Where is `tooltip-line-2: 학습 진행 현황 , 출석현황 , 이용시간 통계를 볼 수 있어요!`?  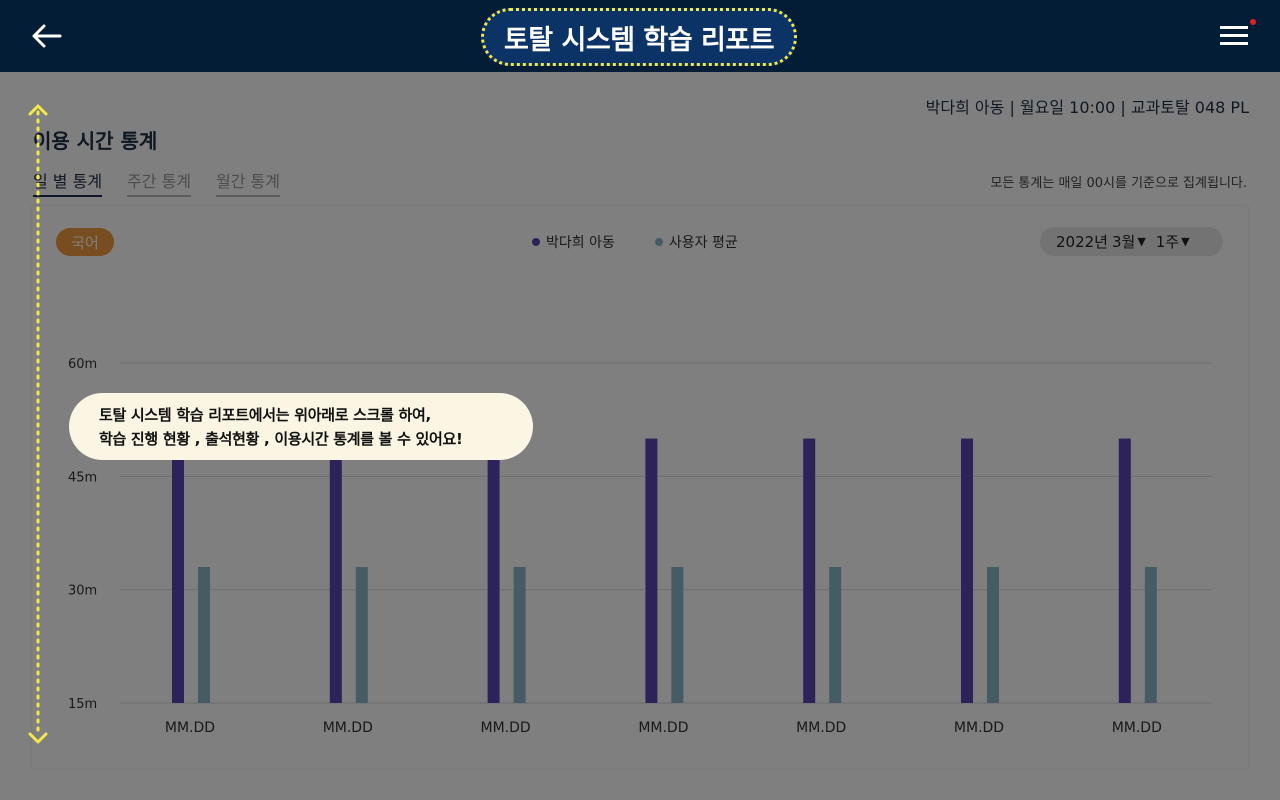
tooltip-line-2: 학습 진행 현황 , 출석현황 , 이용시간 통계를 볼 수 있어요! is located at coordinates (281, 438).